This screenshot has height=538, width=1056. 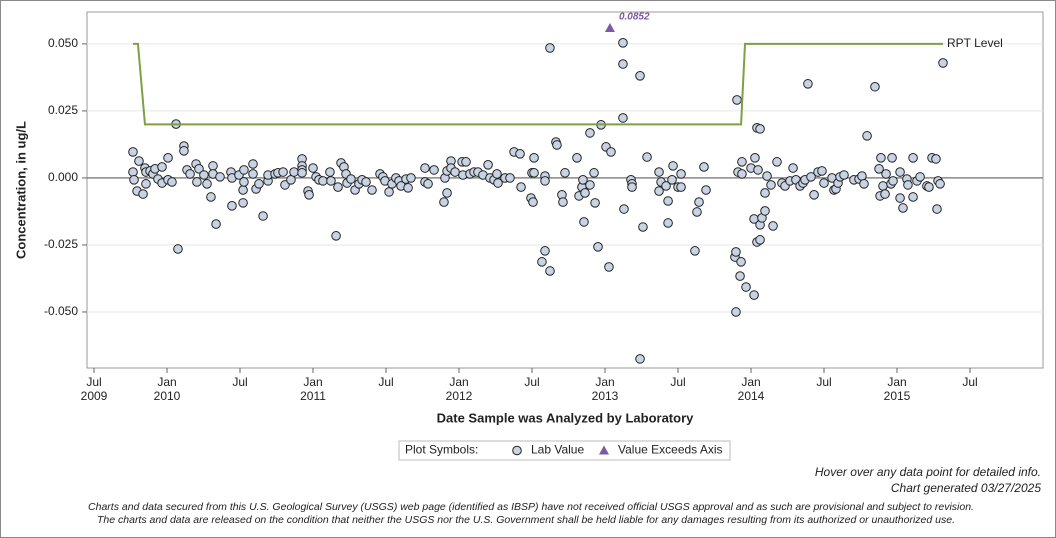 What do you see at coordinates (20, 190) in the screenshot?
I see `y-axis-label: Concentration, in ug/L` at bounding box center [20, 190].